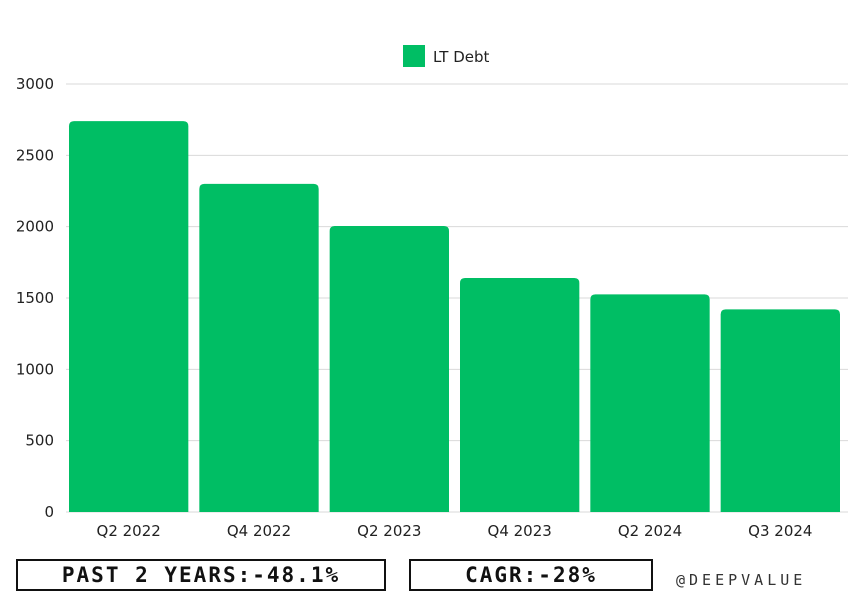 The image size is (848, 609). I want to click on y-tick-label: 0, so click(49, 512).